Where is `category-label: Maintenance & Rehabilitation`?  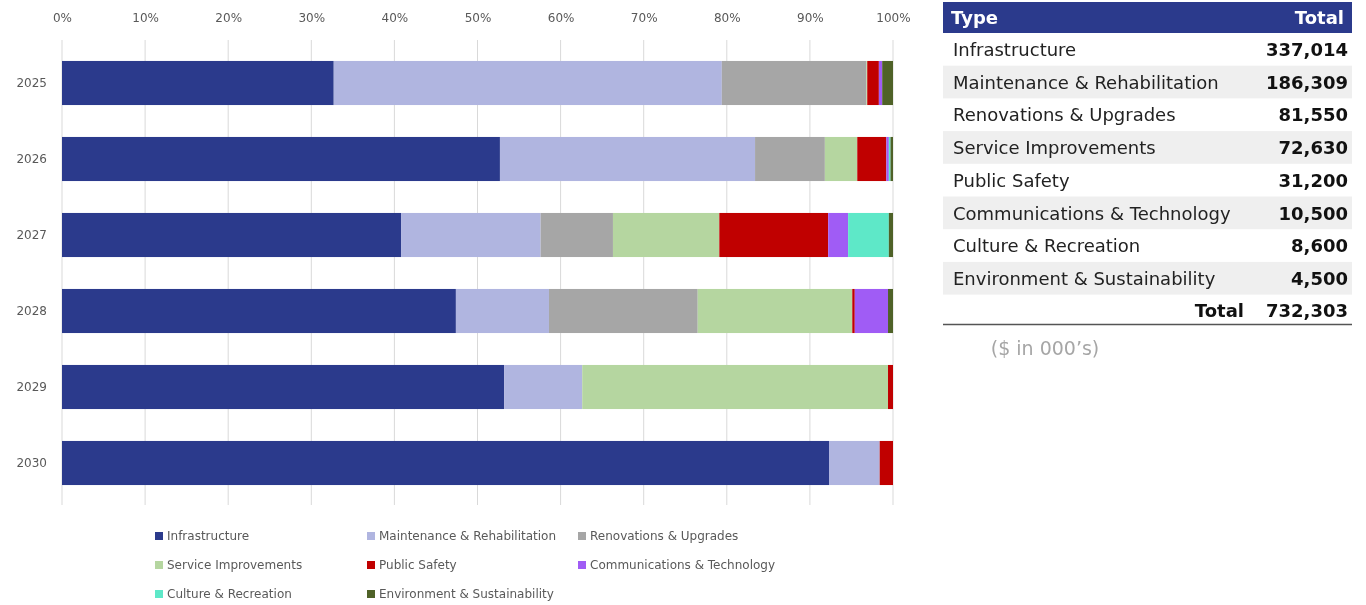 category-label: Maintenance & Rehabilitation is located at coordinates (1086, 82).